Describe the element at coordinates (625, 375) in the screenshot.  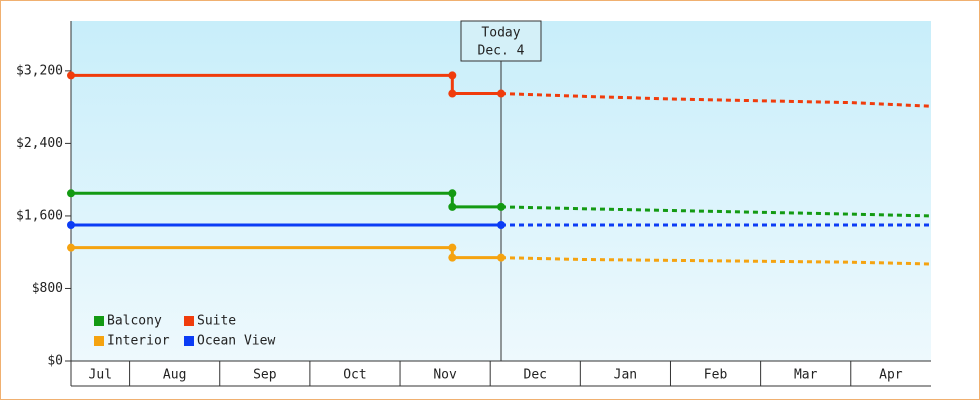
I see `x-tick-label: Jan` at that location.